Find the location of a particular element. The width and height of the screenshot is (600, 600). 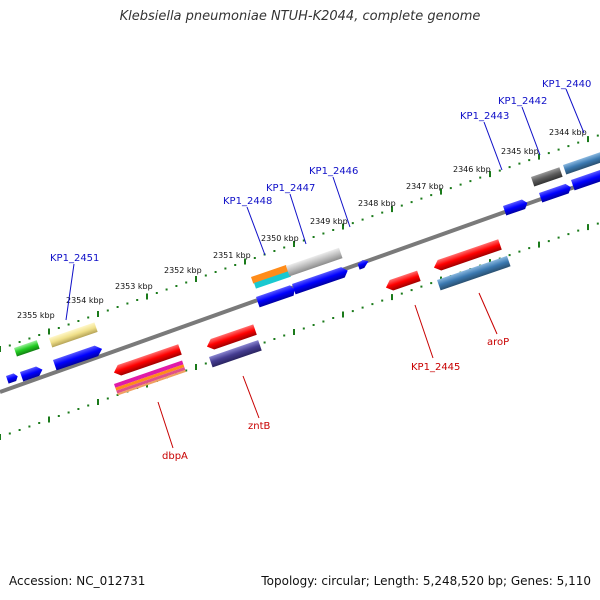

gene-label-arop: aroP is located at coordinates (498, 342).